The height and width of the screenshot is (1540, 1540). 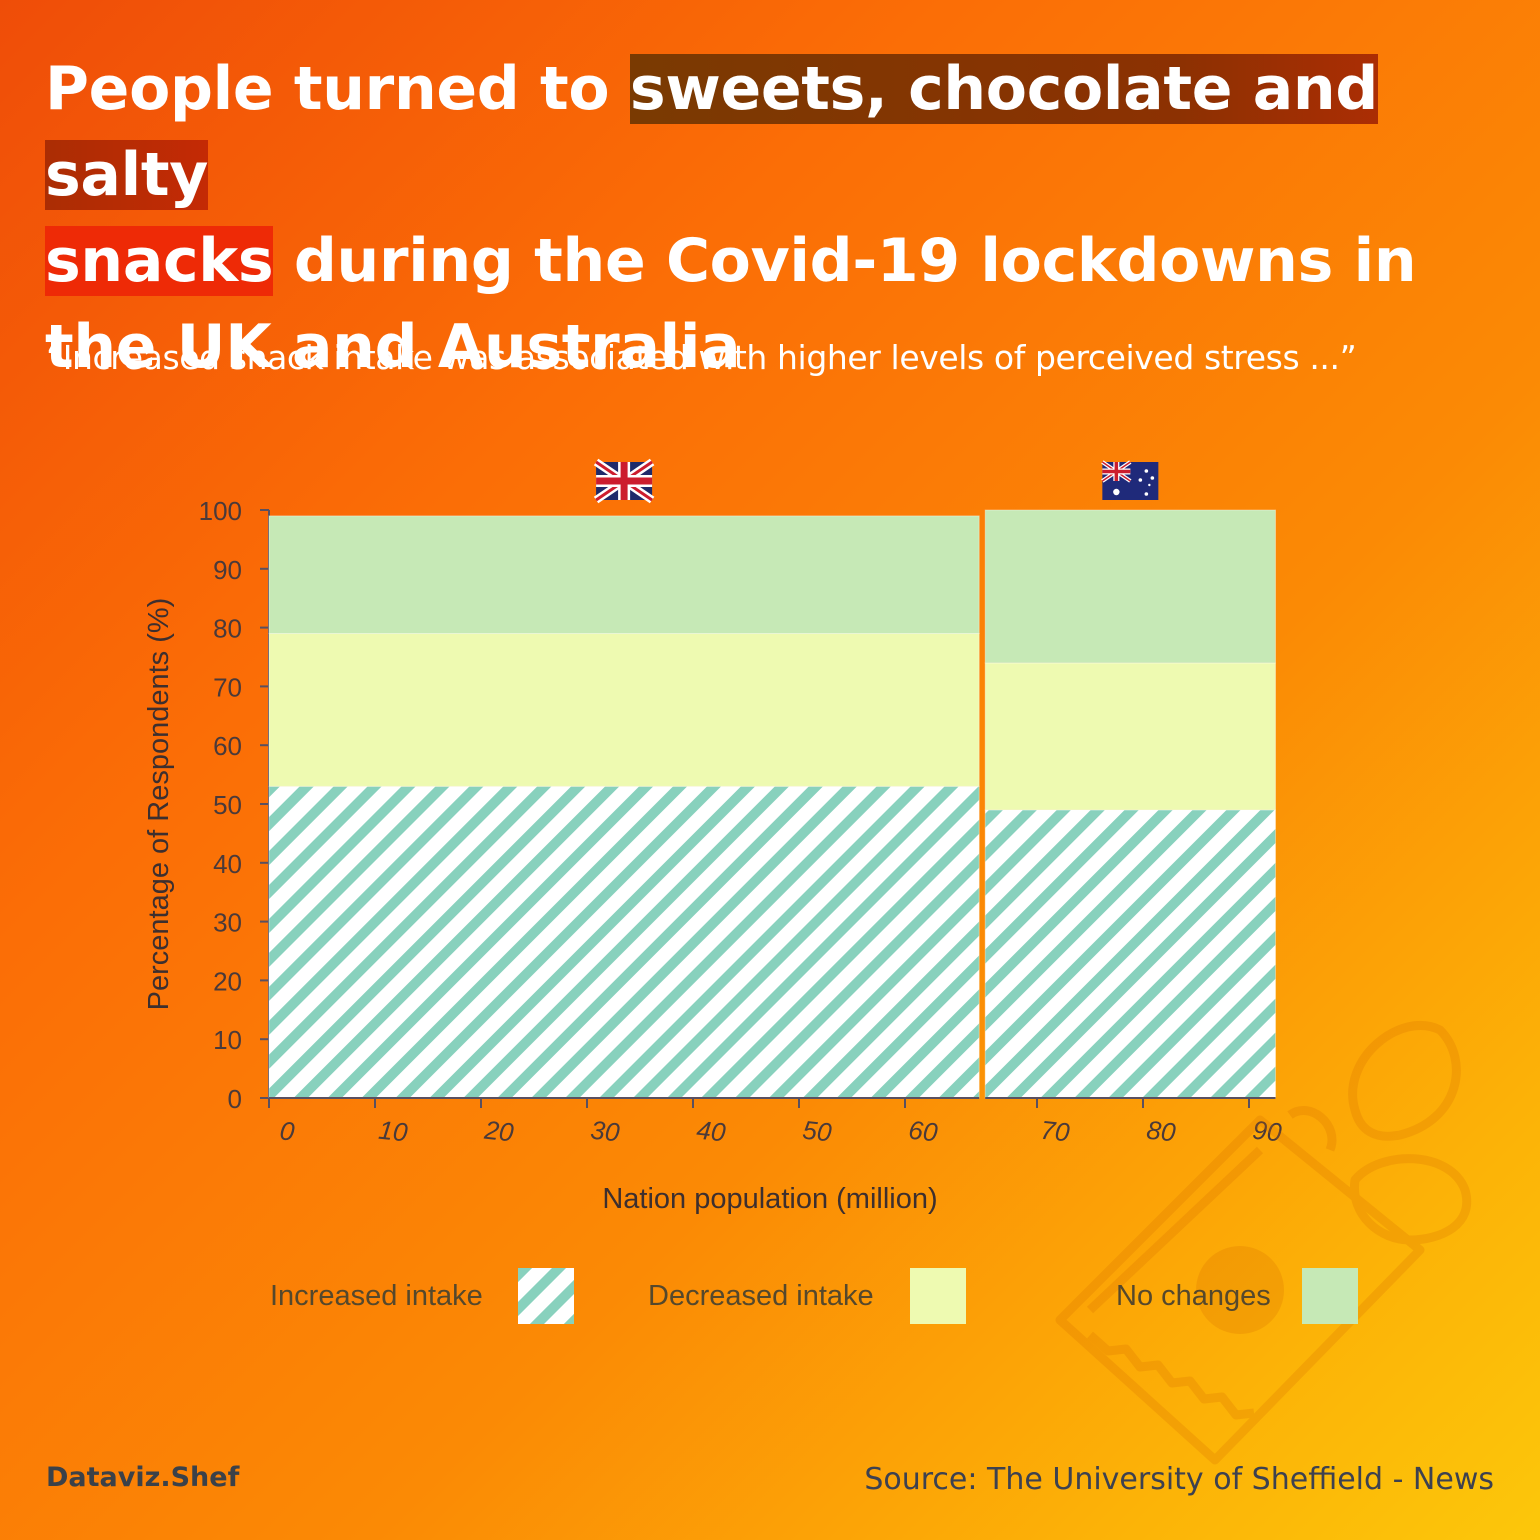 I want to click on title-highlight-snacks: snacks, so click(x=159, y=261).